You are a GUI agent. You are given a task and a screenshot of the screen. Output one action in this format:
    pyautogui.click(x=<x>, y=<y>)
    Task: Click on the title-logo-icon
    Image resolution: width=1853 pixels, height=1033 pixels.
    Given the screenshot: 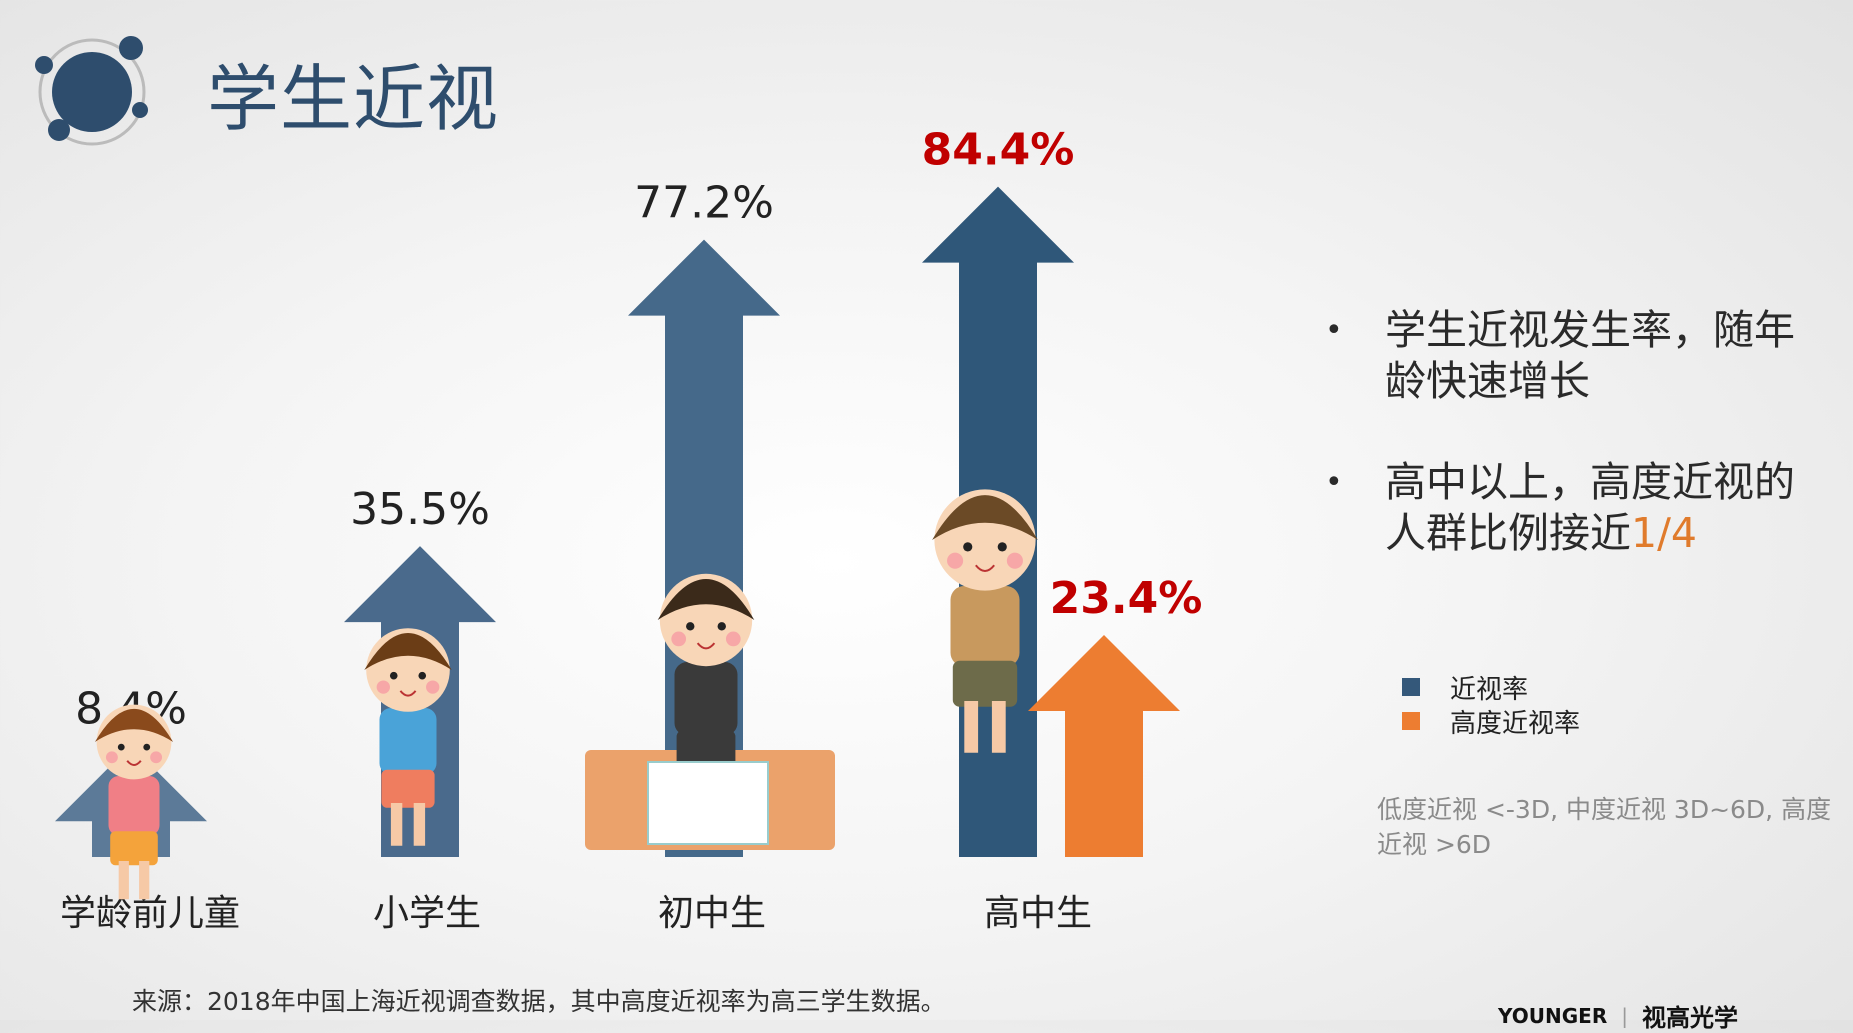 What is the action you would take?
    pyautogui.click(x=91, y=91)
    